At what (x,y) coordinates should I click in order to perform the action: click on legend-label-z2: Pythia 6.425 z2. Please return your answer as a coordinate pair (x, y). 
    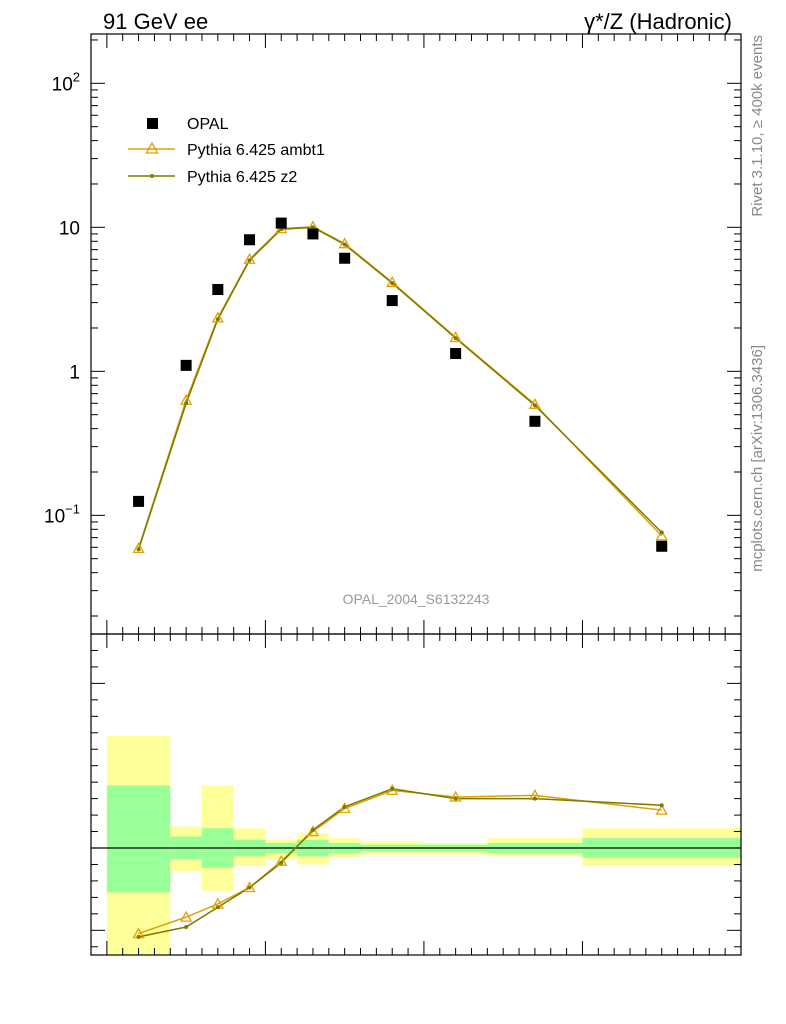
    Looking at the image, I should click on (242, 177).